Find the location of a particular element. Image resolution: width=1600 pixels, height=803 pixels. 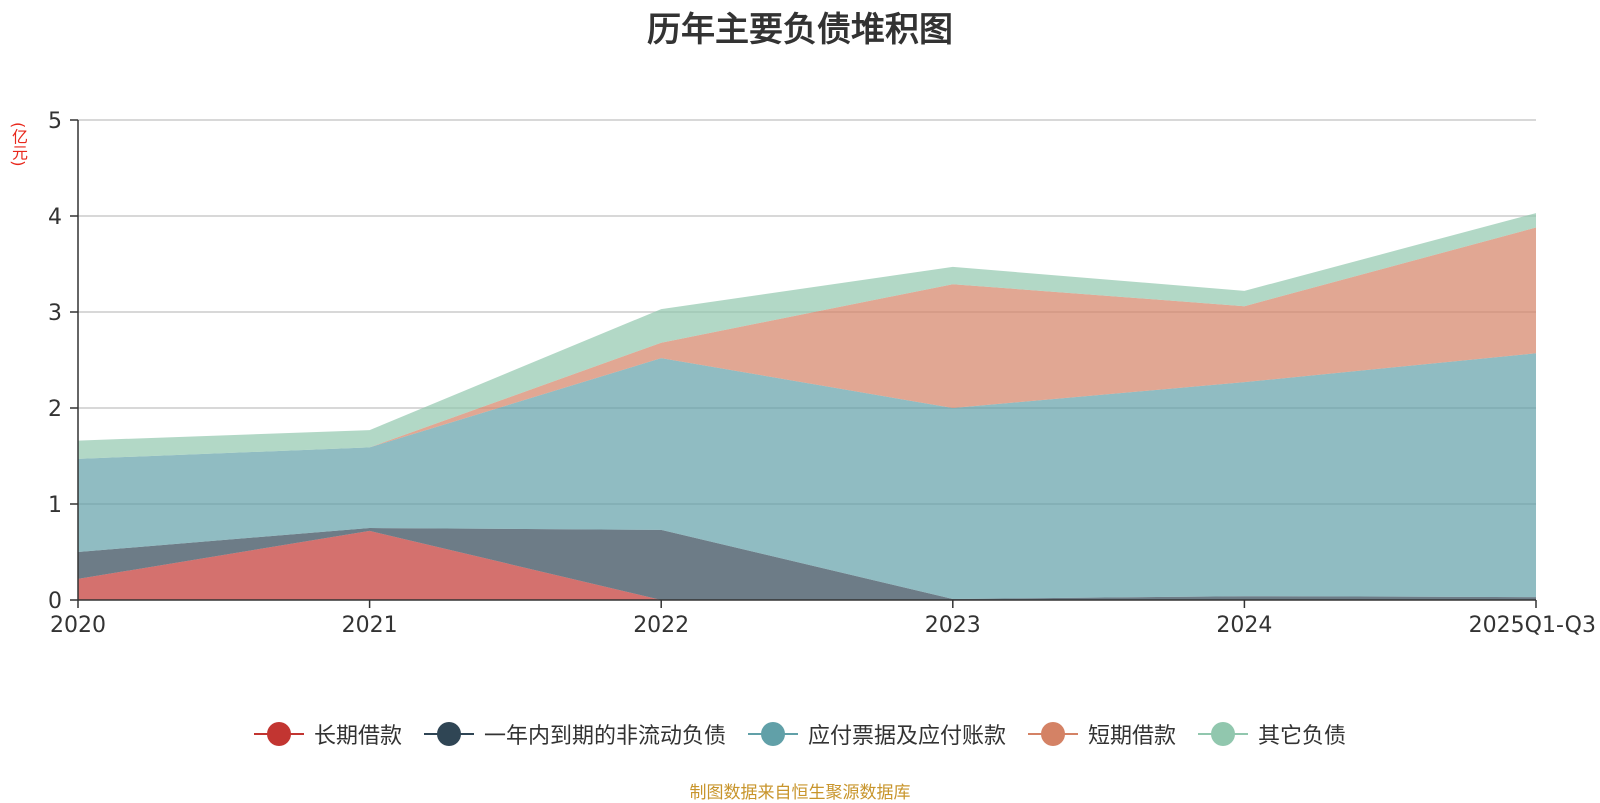

legend-item: 短期借款 is located at coordinates (1102, 734).